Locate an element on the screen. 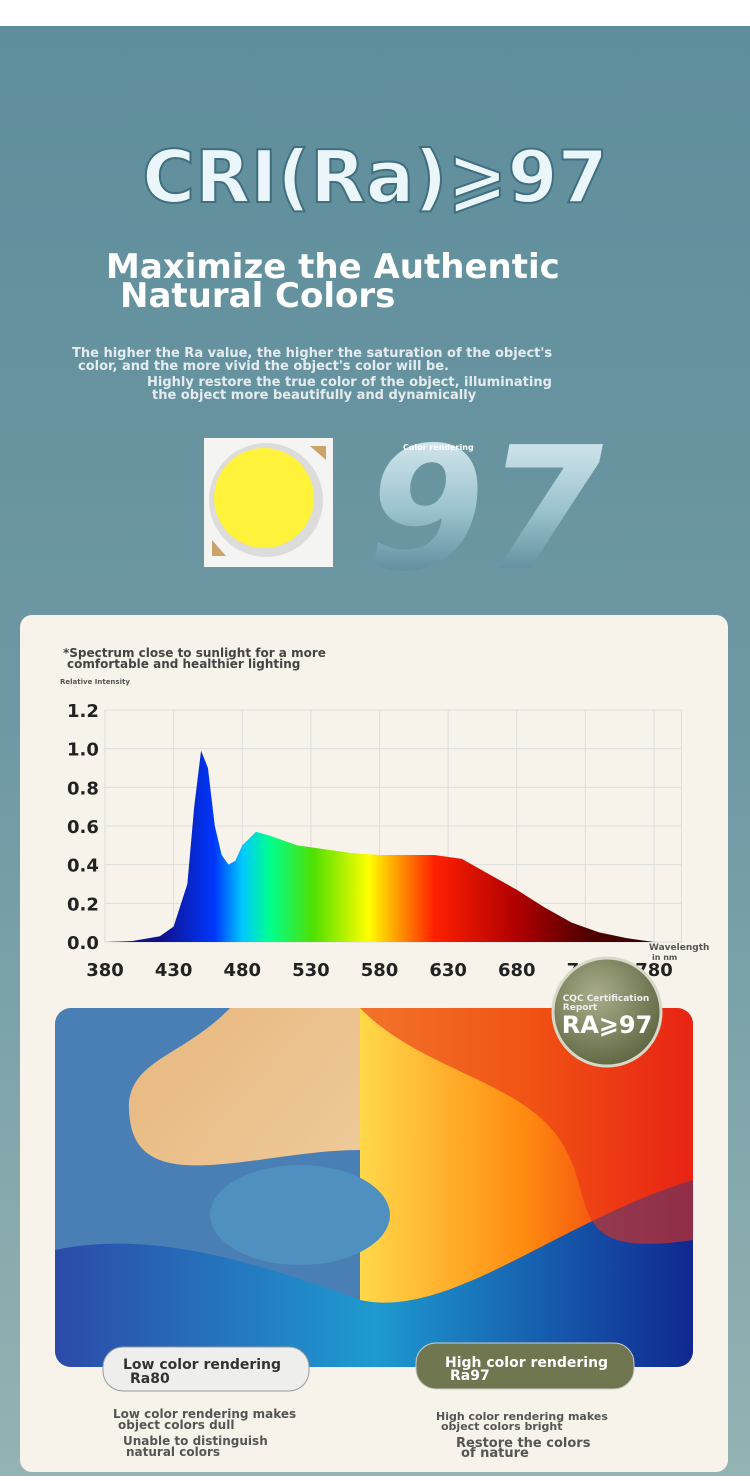 The image size is (750, 1481). title: CRI(Ra)⩾97 is located at coordinates (374, 177).